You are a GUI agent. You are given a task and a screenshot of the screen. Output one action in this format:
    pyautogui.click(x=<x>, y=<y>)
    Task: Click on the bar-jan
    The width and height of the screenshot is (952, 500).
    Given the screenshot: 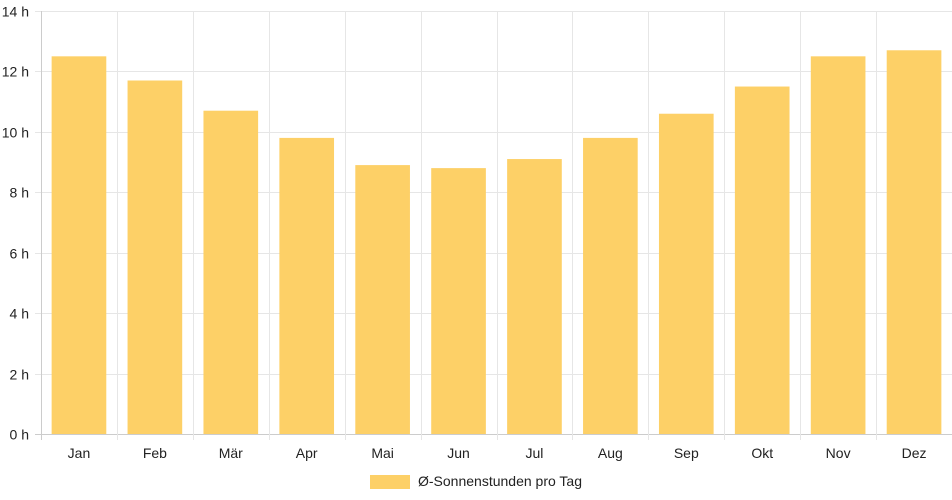 What is the action you would take?
    pyautogui.click(x=79, y=245)
    